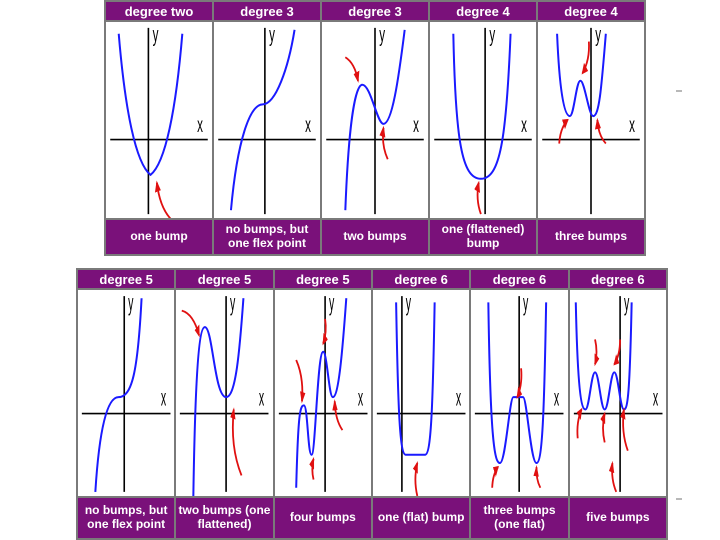 Image resolution: width=720 pixels, height=540 pixels. I want to click on bump-caption: five bumps, so click(617, 518).